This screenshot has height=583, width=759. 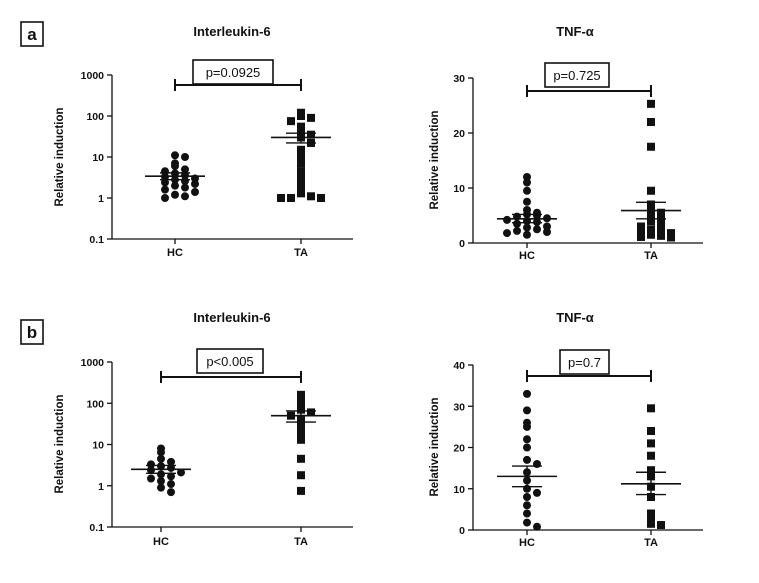 I want to click on y-tick-label: 30, so click(x=459, y=407).